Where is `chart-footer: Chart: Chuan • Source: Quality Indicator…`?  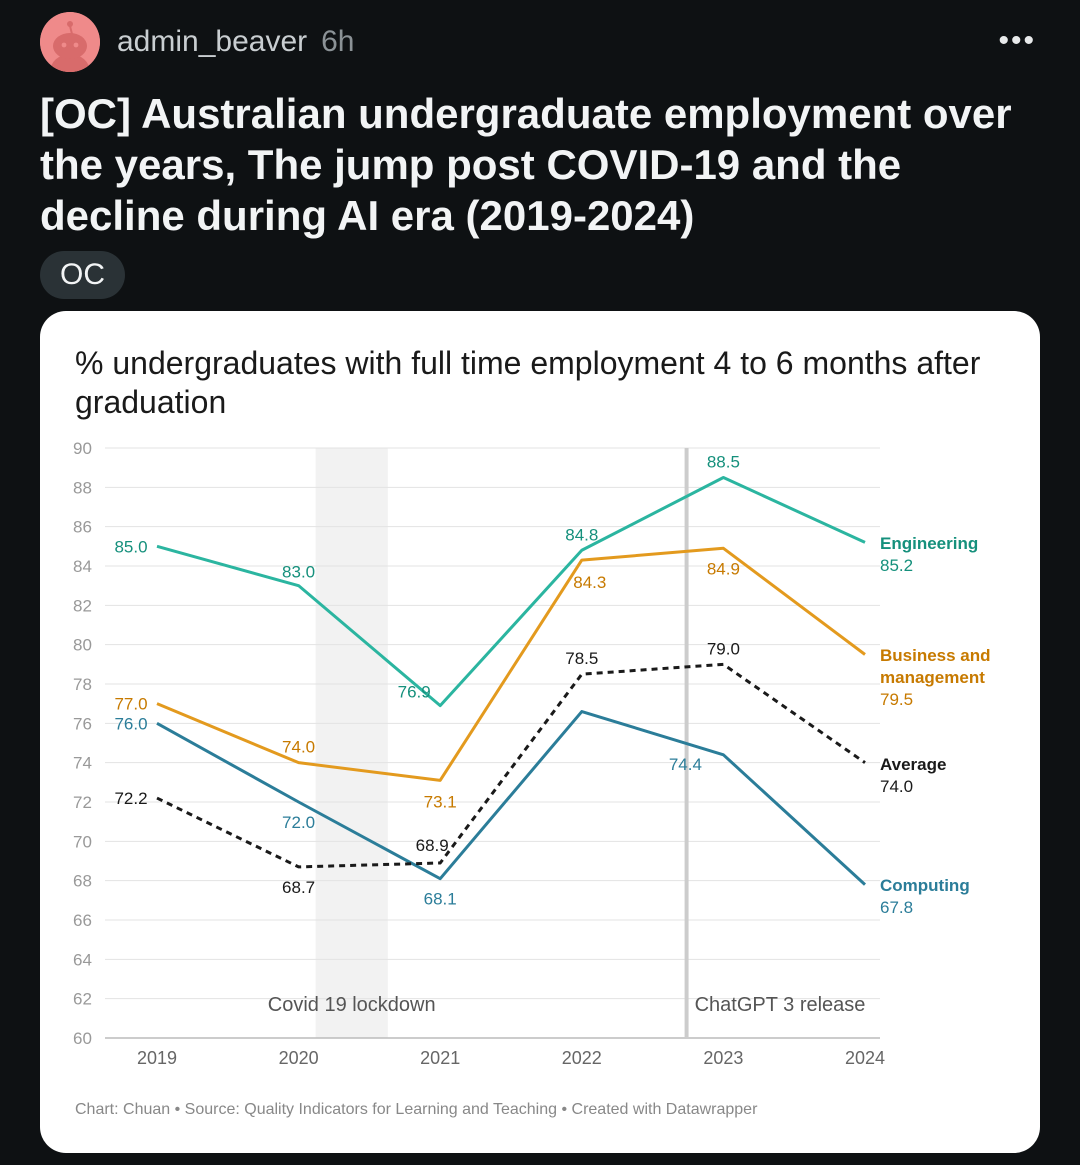
chart-footer: Chart: Chuan • Source: Quality Indicator… is located at coordinates (416, 1109).